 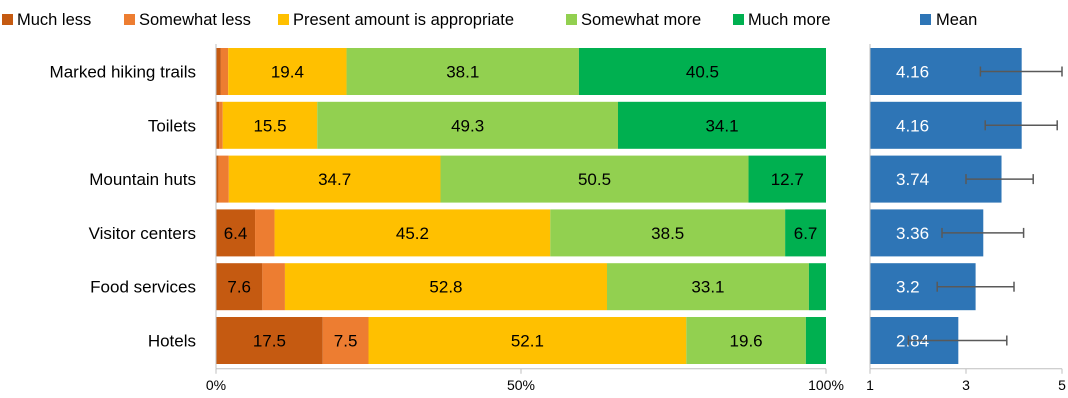 I want to click on bar-visitor-centers-much-less, so click(x=236, y=233).